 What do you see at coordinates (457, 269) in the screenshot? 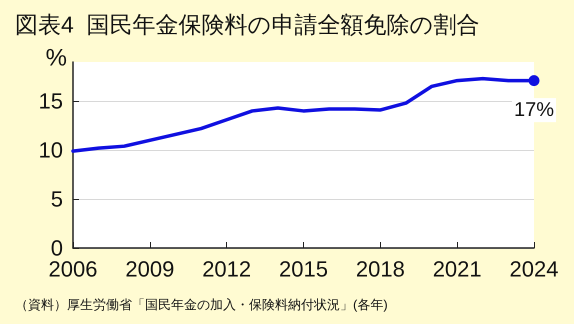
I see `x-tick-label: 2021` at bounding box center [457, 269].